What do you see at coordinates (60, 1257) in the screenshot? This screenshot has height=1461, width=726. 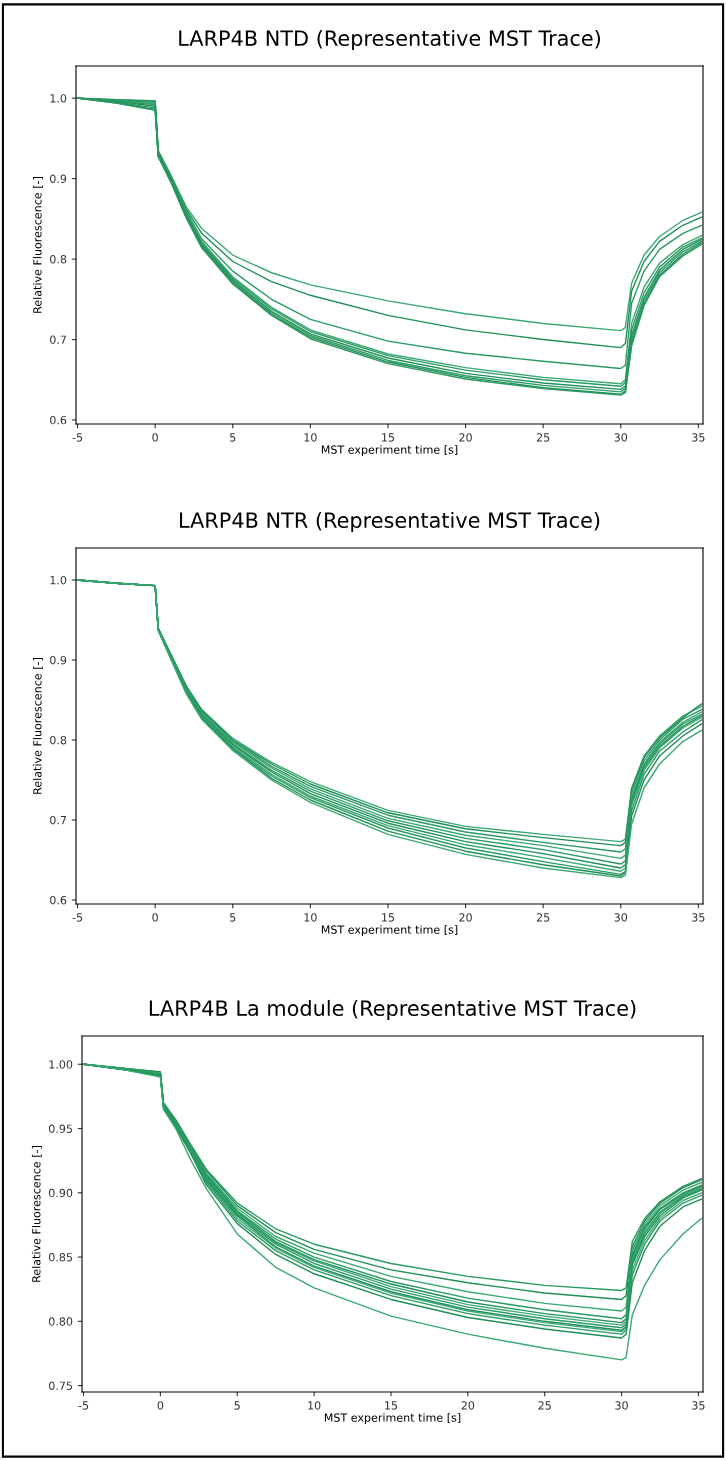 I see `y-tick-label: 0.85` at bounding box center [60, 1257].